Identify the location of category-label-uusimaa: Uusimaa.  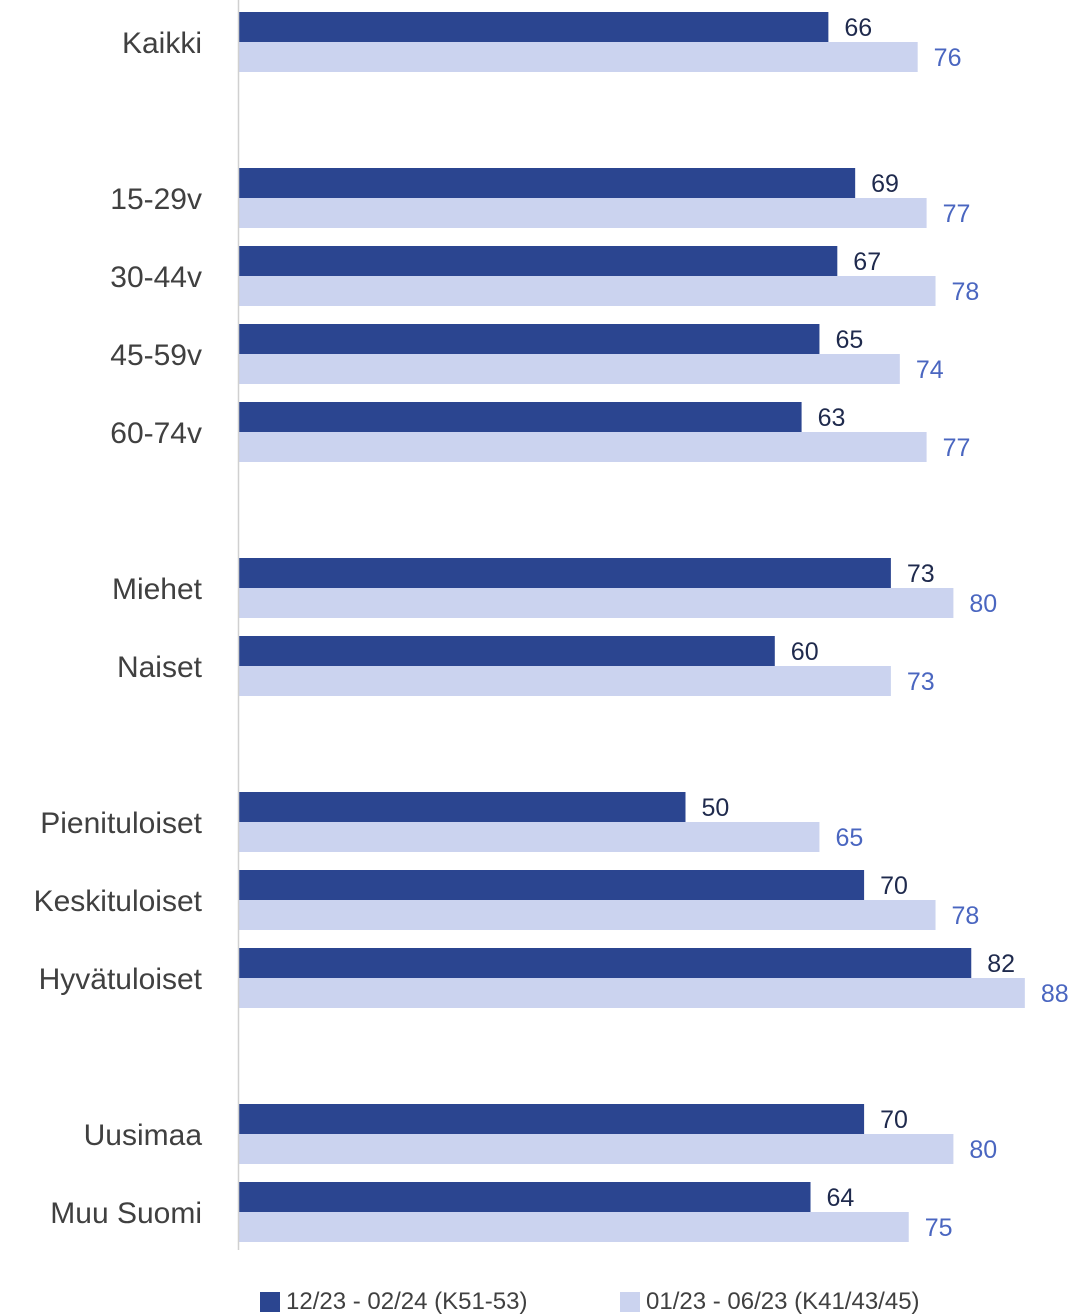
(143, 1135).